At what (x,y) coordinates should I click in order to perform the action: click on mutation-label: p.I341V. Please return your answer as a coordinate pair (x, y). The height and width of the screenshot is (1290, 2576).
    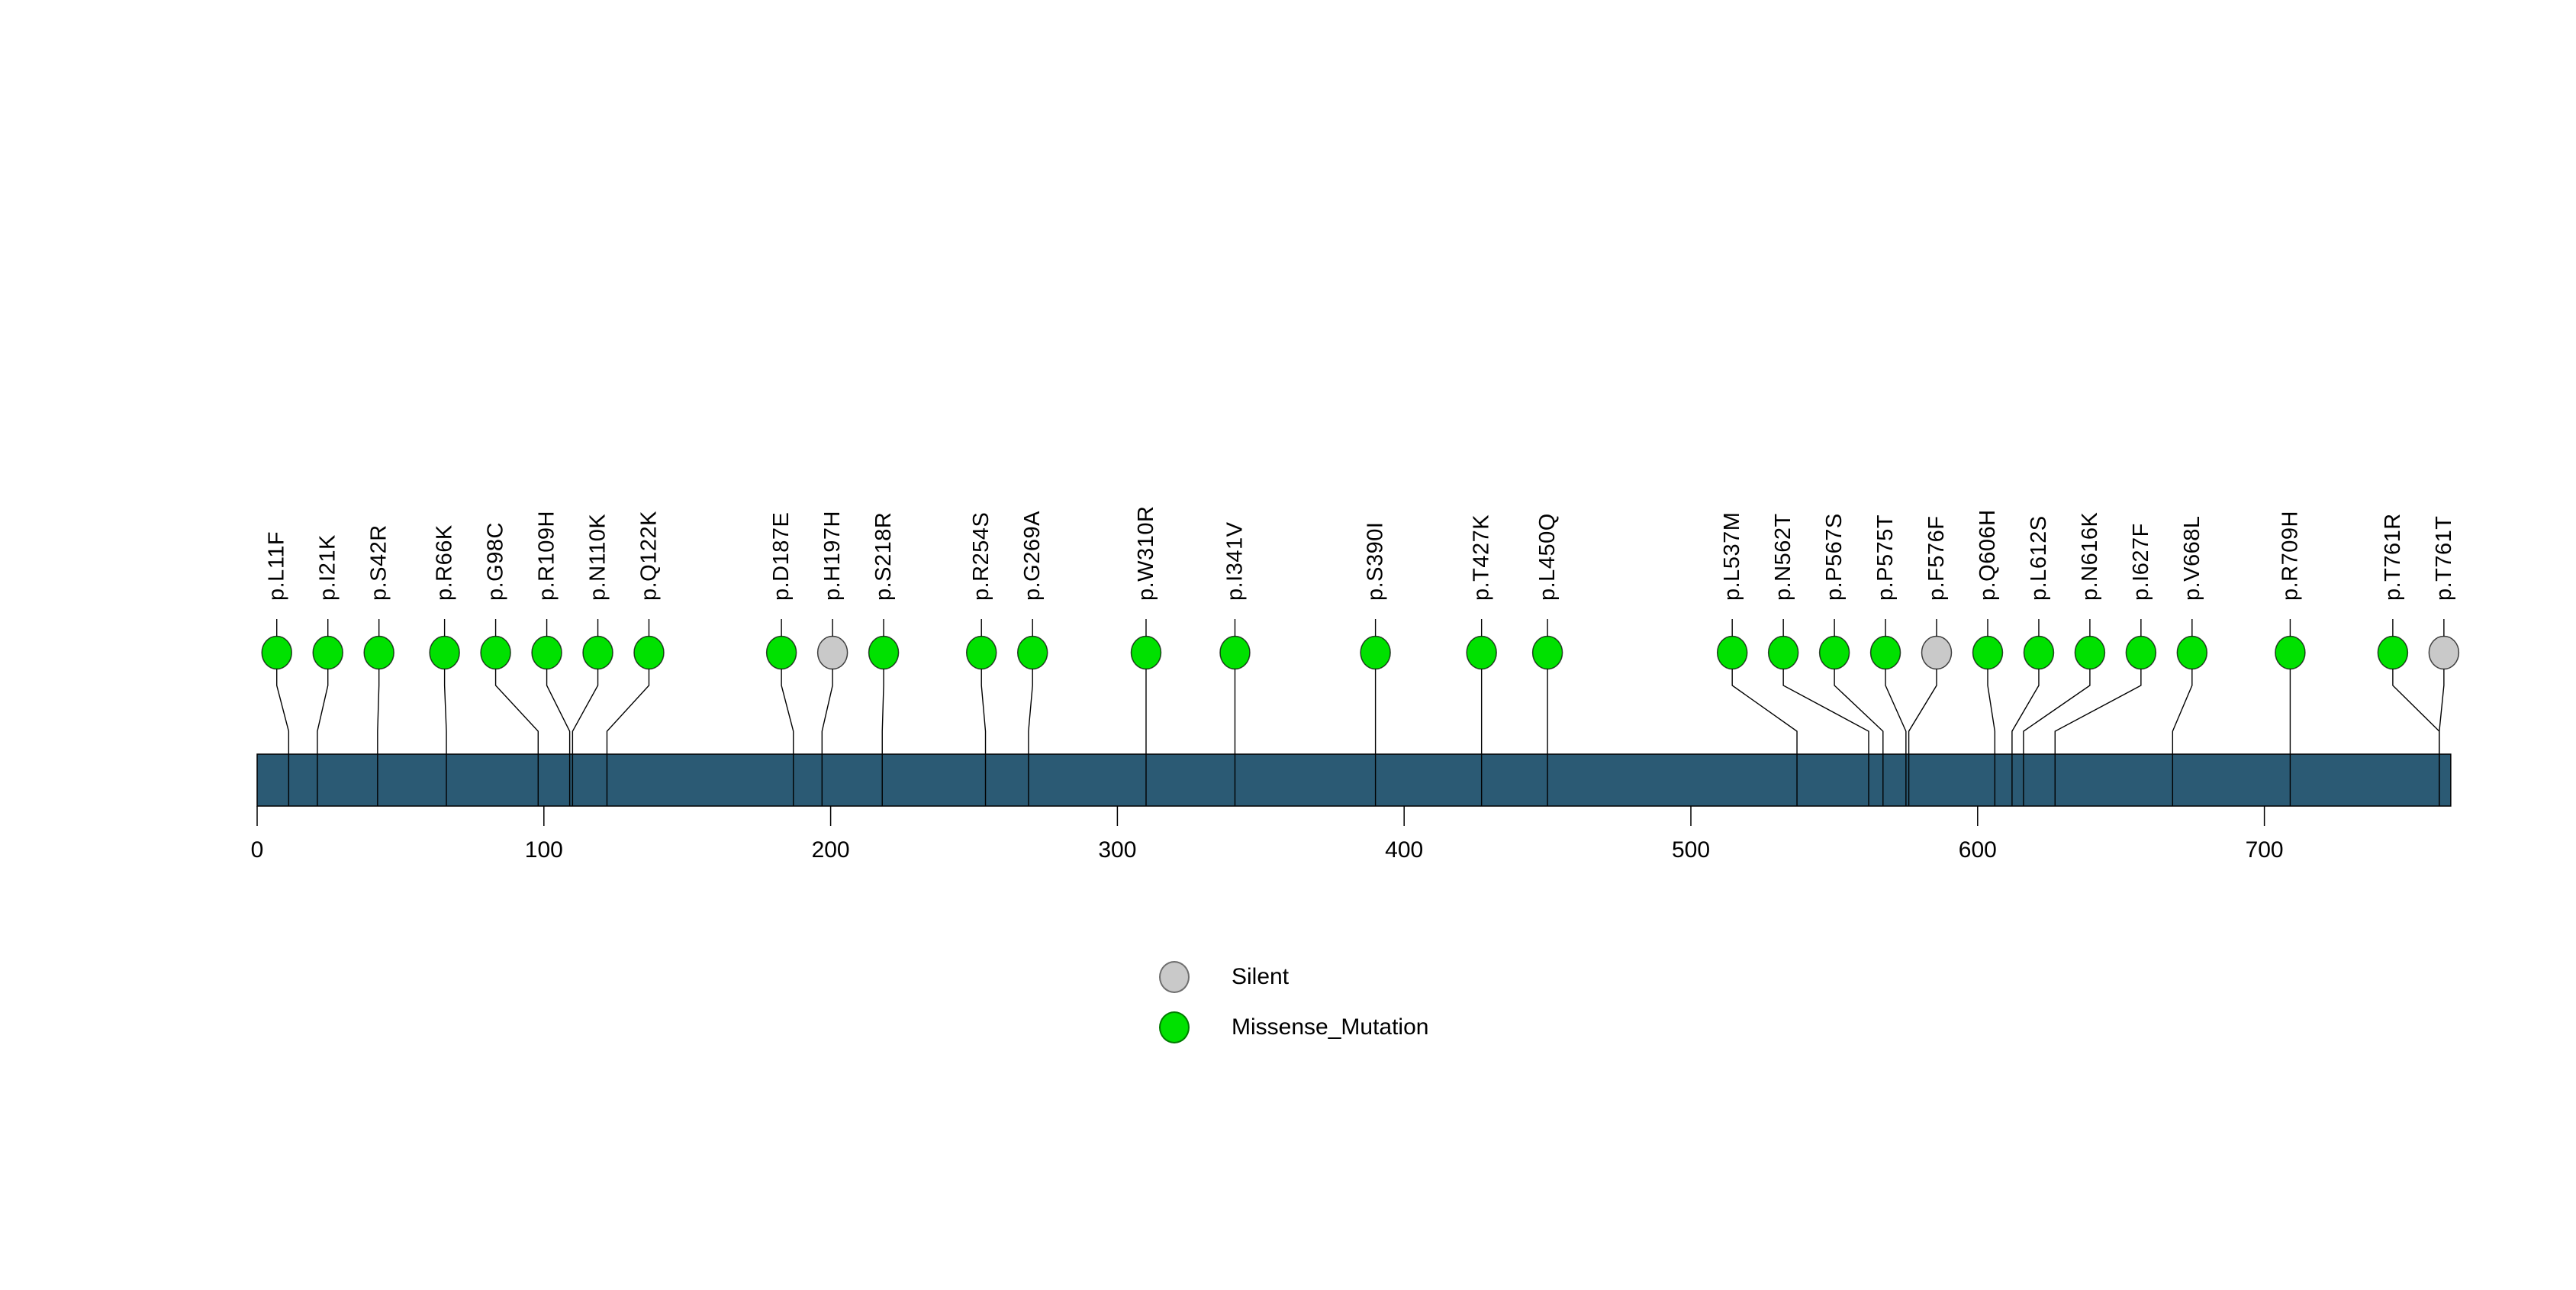
    Looking at the image, I should click on (1234, 561).